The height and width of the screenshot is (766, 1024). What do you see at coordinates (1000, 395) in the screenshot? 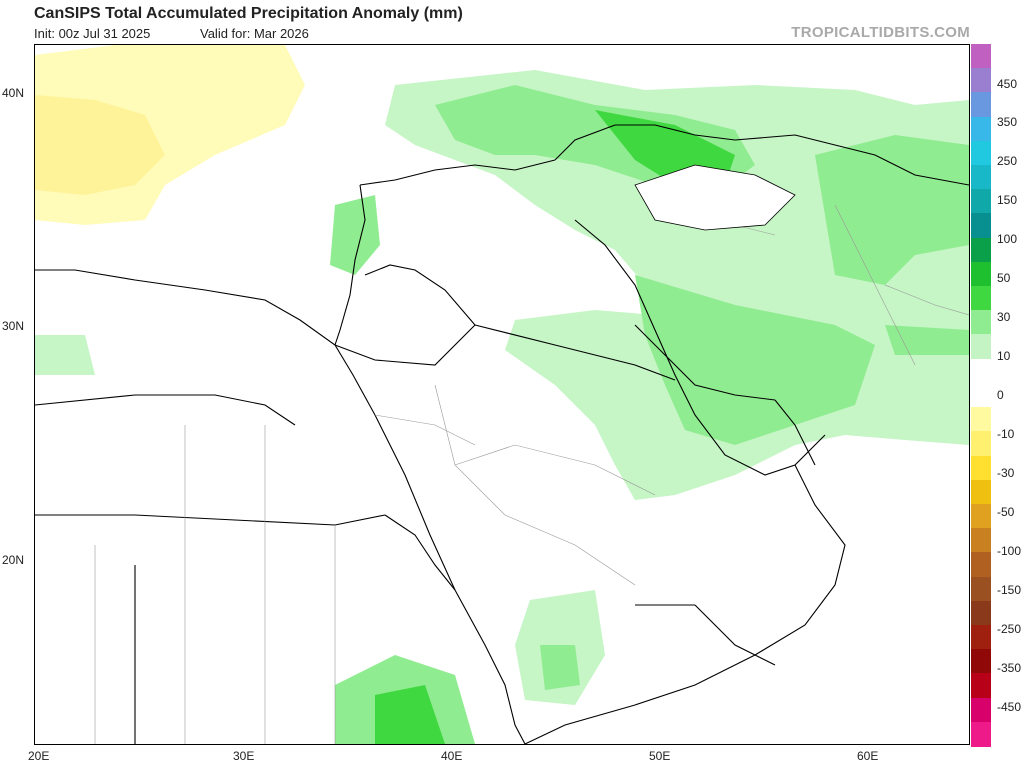
I see `colorbar-label: 0` at bounding box center [1000, 395].